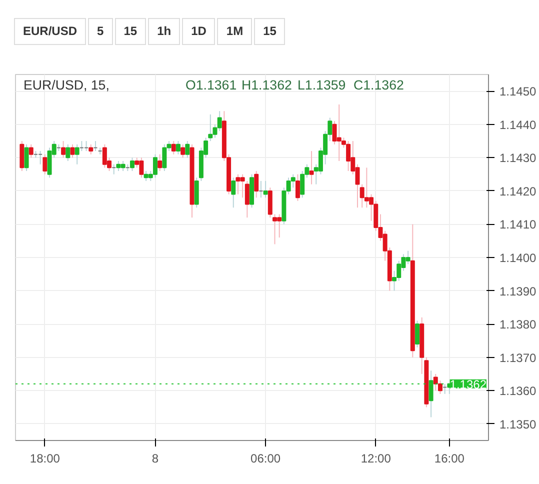  Describe the element at coordinates (50, 32) in the screenshot. I see `text: EUR/USD` at that location.